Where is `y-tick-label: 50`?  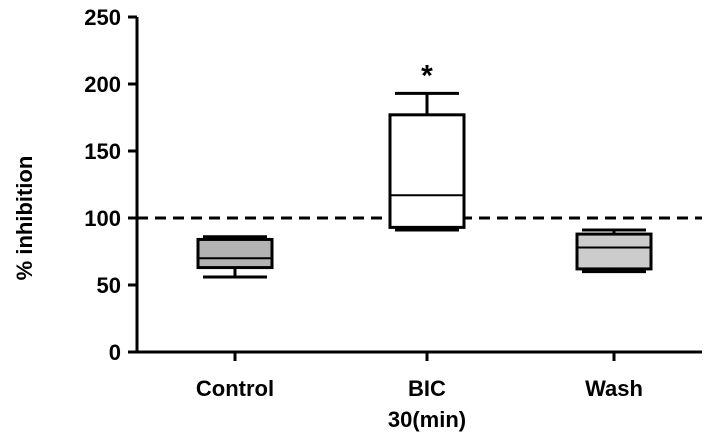 y-tick-label: 50 is located at coordinates (109, 285).